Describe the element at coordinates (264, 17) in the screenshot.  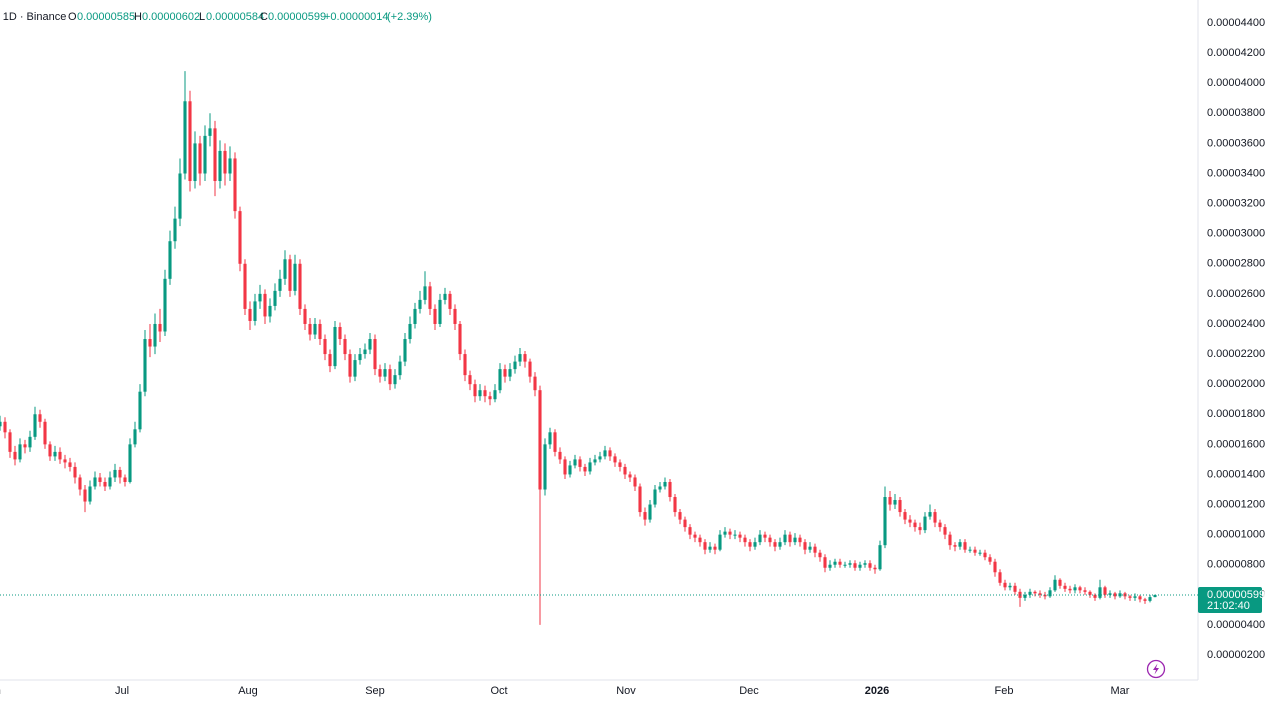
I see `close-label: C` at that location.